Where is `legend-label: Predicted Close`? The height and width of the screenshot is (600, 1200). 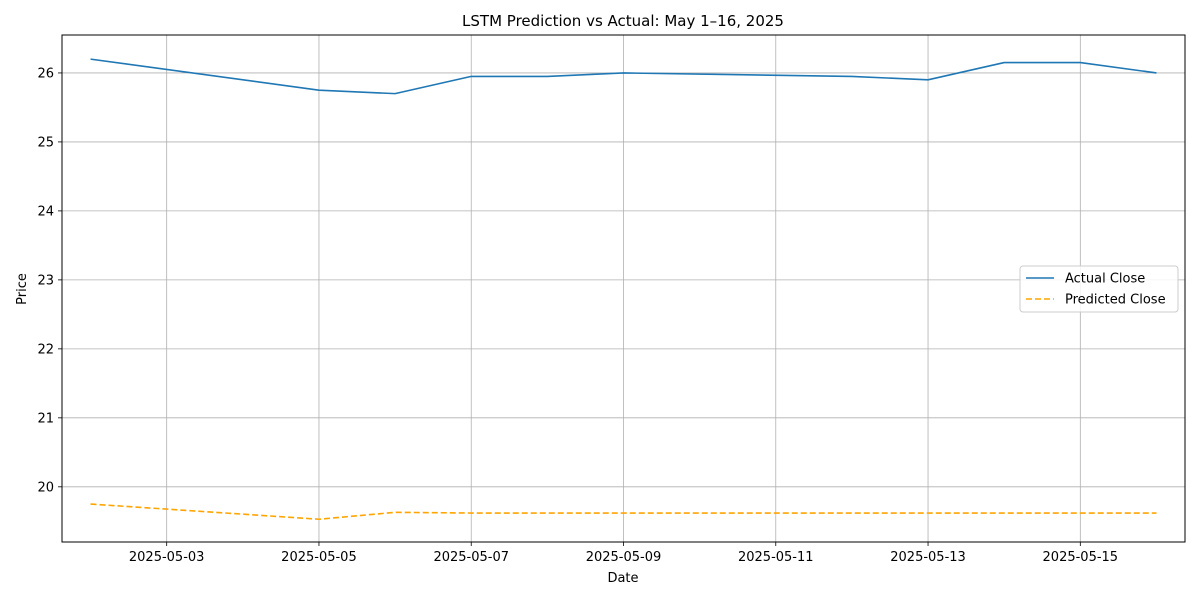
legend-label: Predicted Close is located at coordinates (1115, 300).